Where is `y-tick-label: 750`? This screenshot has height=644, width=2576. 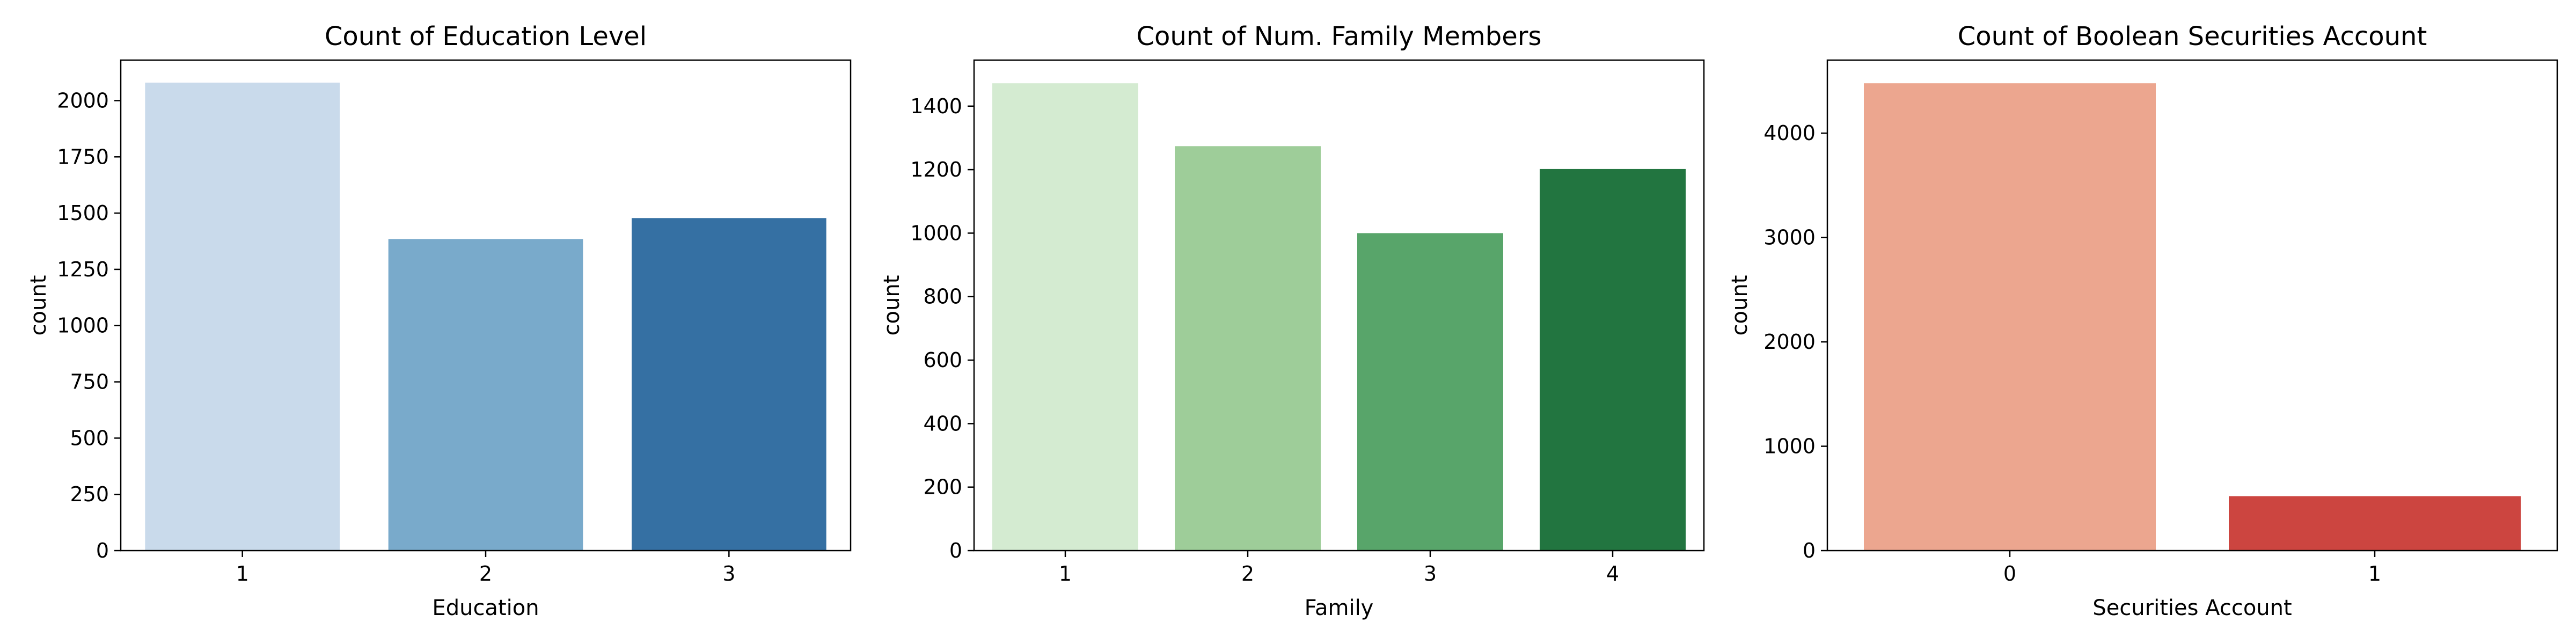 y-tick-label: 750 is located at coordinates (89, 382).